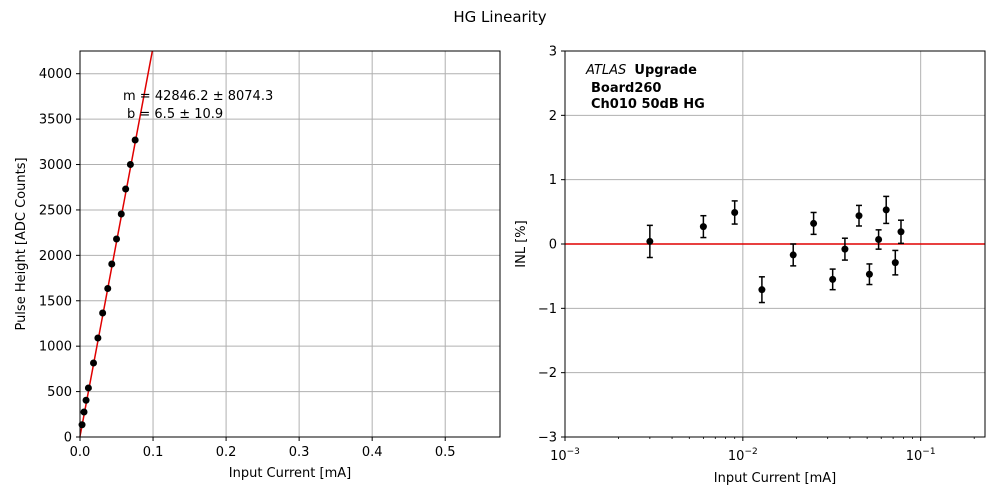 Image resolution: width=1000 pixels, height=500 pixels. I want to click on inl-x-axis-label: Input Current [mA], so click(775, 478).